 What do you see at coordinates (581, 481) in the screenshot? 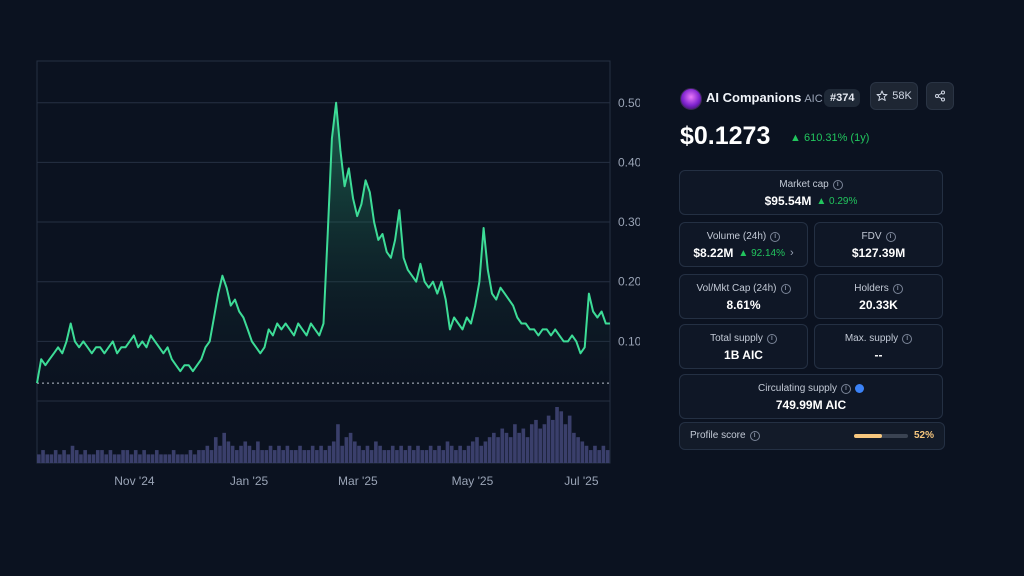
I see `x-tick-label: Jul '25` at bounding box center [581, 481].